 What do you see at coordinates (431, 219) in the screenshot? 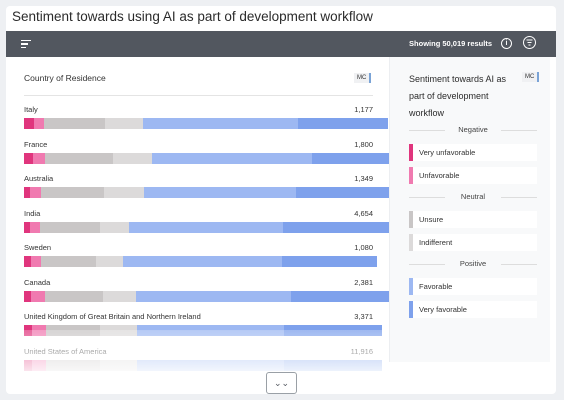
I see `legend-label: Unsure` at bounding box center [431, 219].